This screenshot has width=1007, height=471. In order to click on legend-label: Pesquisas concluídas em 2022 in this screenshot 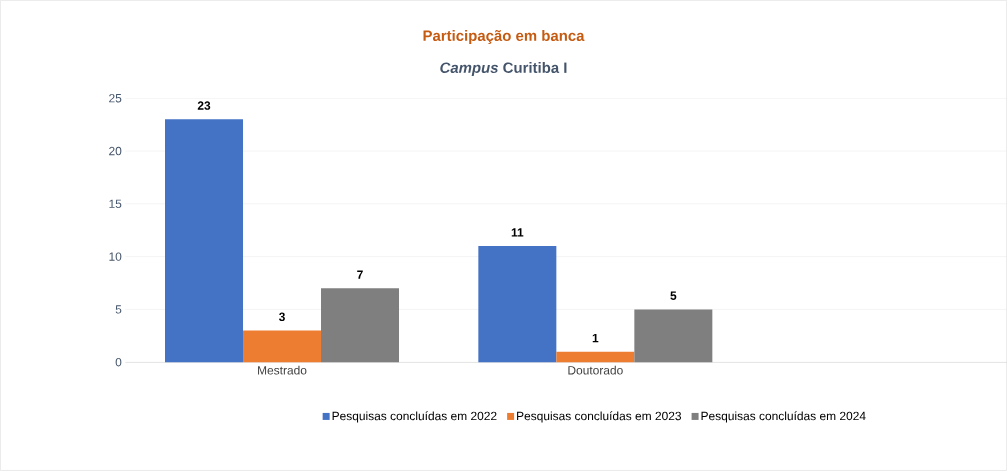, I will do `click(414, 417)`.